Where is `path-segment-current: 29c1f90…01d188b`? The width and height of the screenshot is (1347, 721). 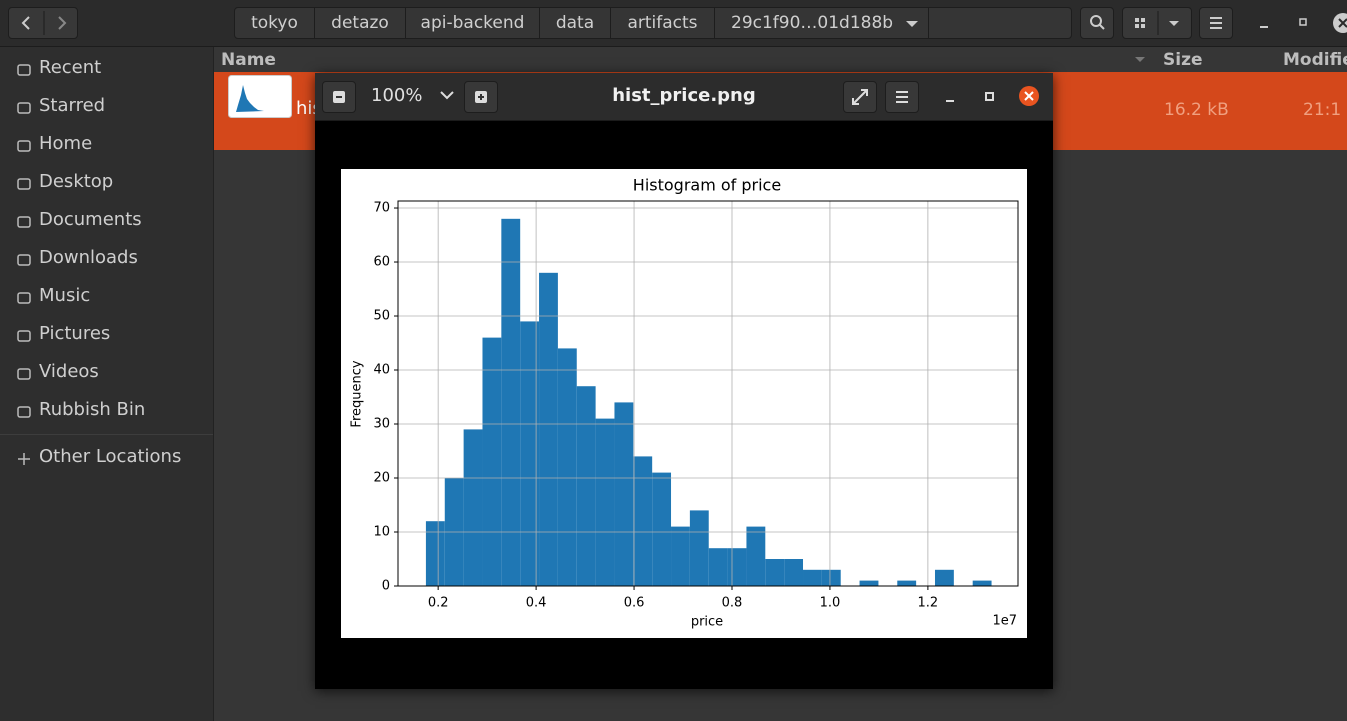 path-segment-current: 29c1f90…01d188b is located at coordinates (822, 23).